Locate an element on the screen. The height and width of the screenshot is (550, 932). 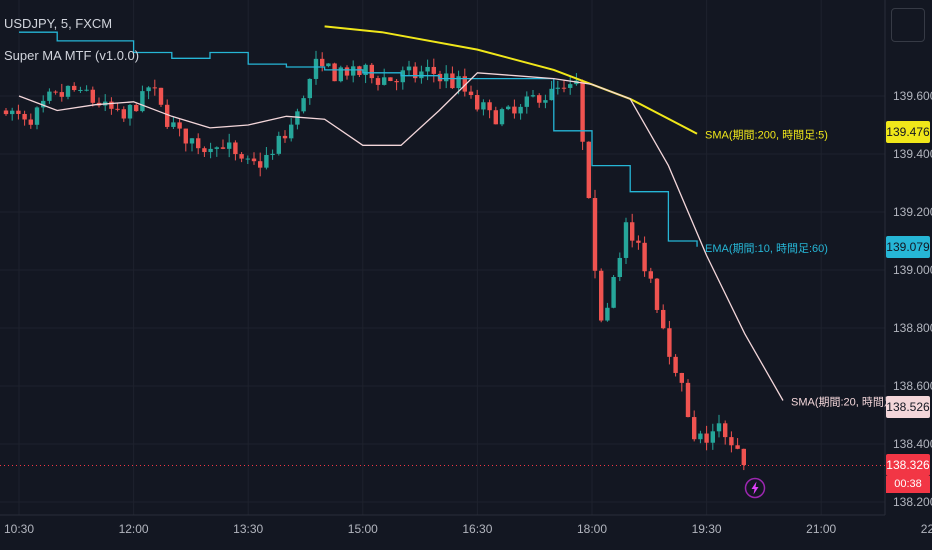
price-tick-label: 139.600 is located at coordinates (912, 96).